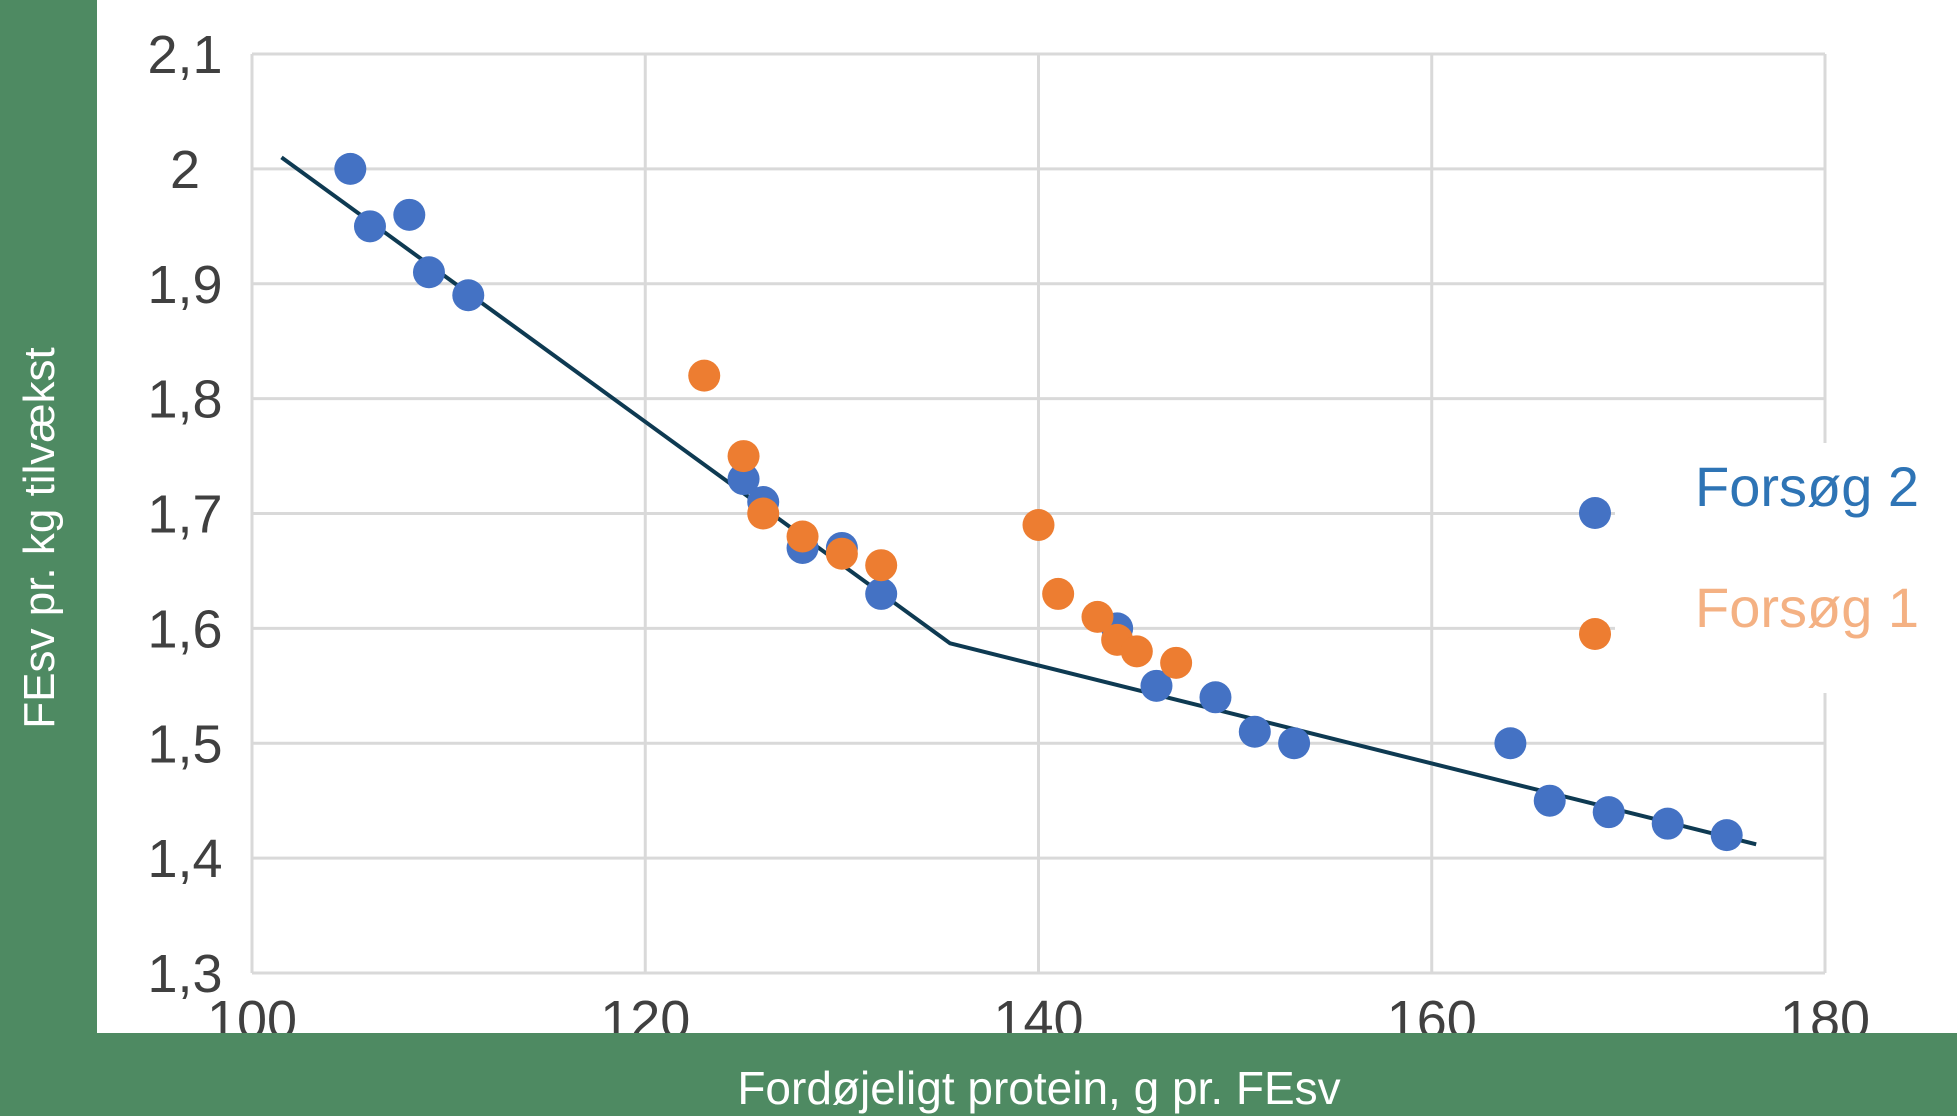 The height and width of the screenshot is (1116, 1957). I want to click on y-tick-label: 1,7, so click(184, 515).